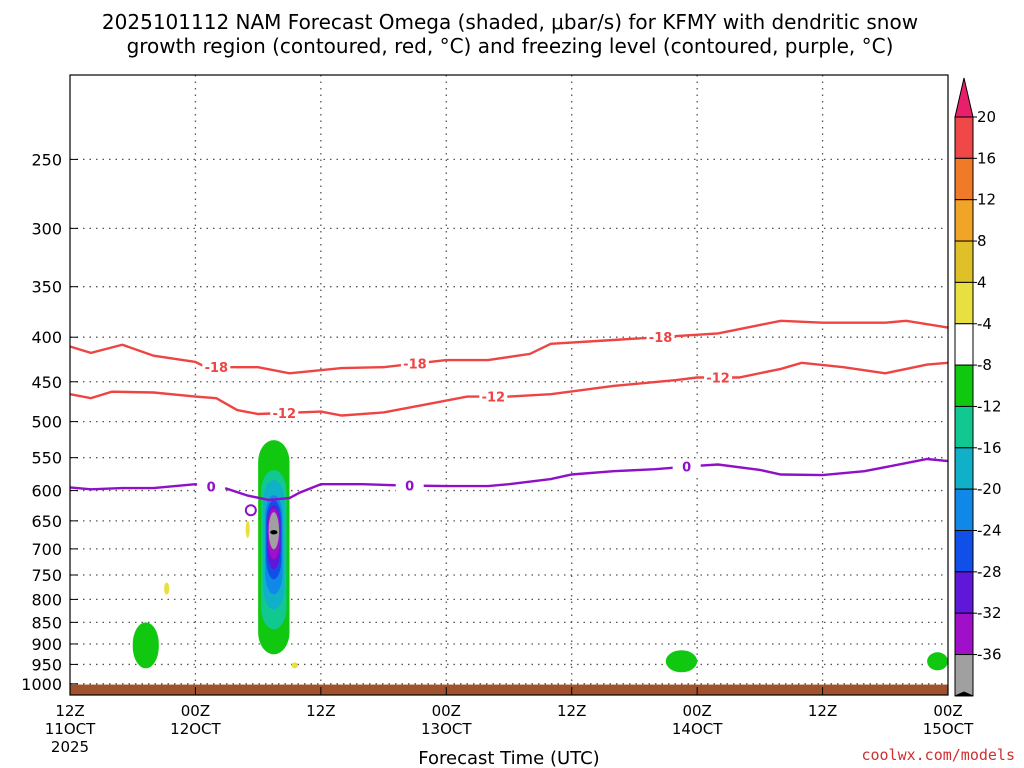 The height and width of the screenshot is (768, 1024). Describe the element at coordinates (508, 758) in the screenshot. I see `x-axis-title: Forecast Time (UTC)` at that location.